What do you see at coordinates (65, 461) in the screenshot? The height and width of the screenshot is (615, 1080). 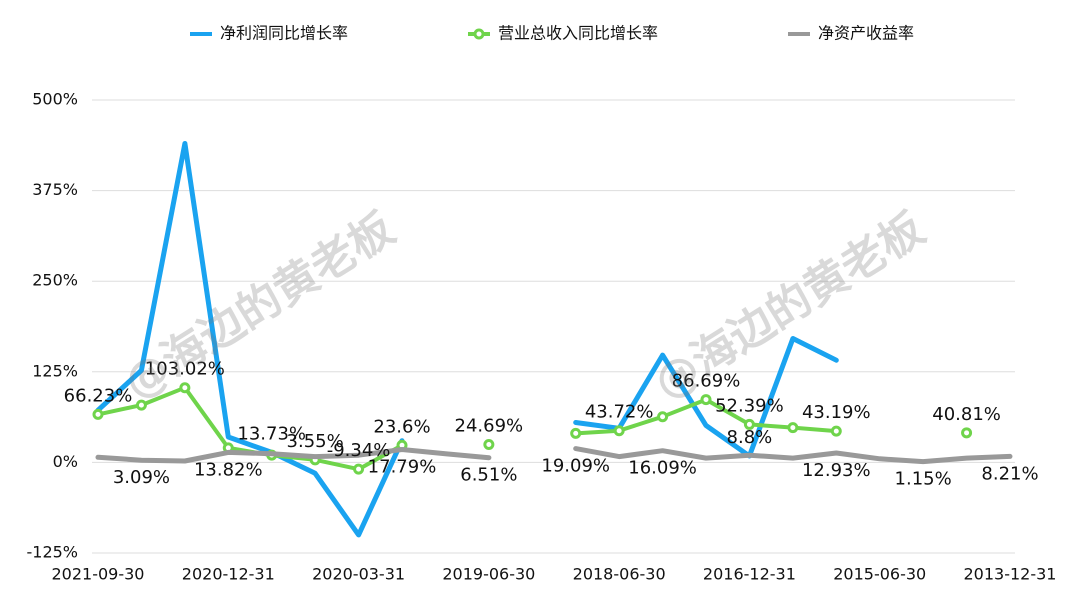 I see `y-tick-label: 0%` at bounding box center [65, 461].